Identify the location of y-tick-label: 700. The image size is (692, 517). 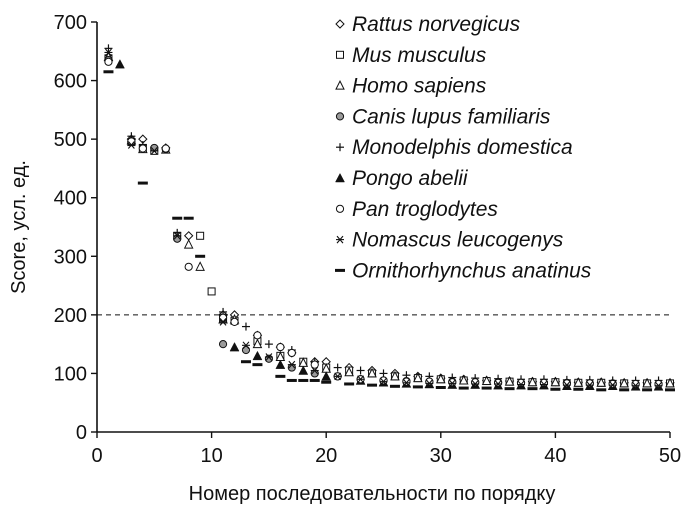
(70, 23).